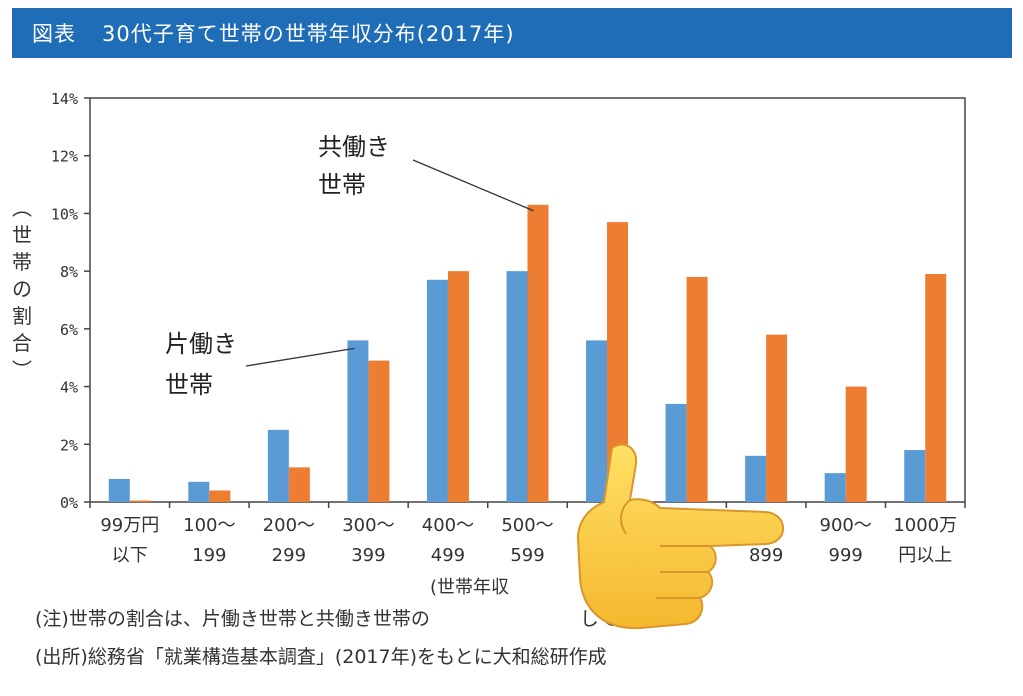  I want to click on x-axis-label: (世帯年収, so click(469, 587).